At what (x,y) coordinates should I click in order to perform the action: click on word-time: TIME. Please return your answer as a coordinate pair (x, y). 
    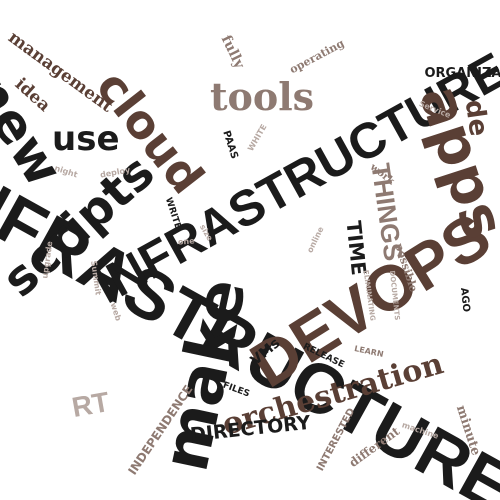
    Looking at the image, I should click on (356, 248).